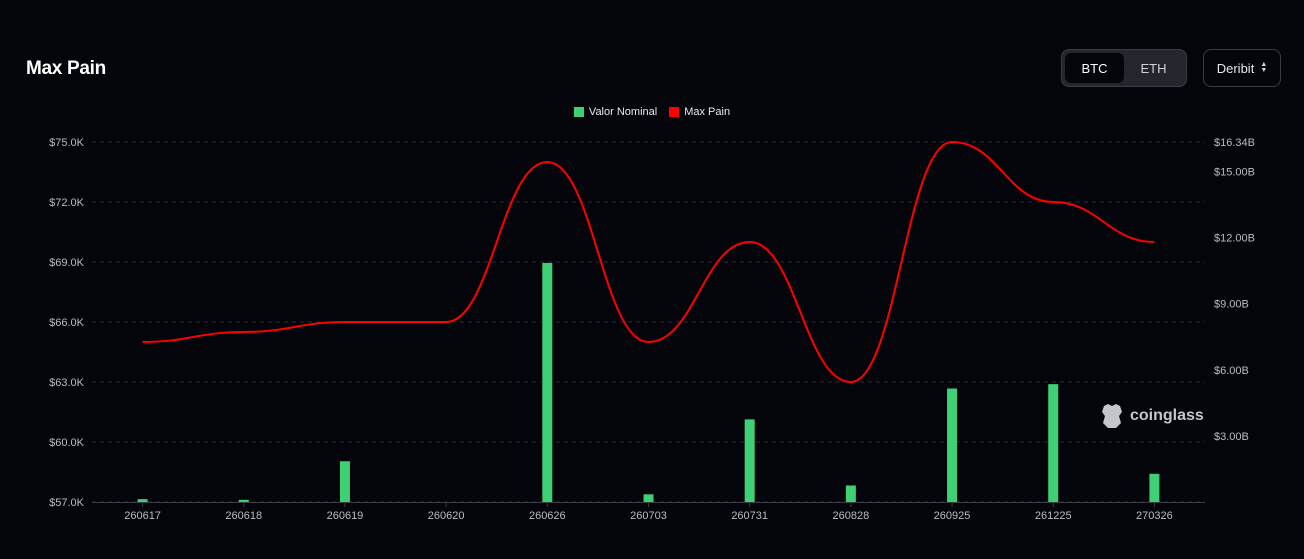 The image size is (1304, 559). Describe the element at coordinates (707, 112) in the screenshot. I see `legend-label-max-pain: Max Pain` at that location.